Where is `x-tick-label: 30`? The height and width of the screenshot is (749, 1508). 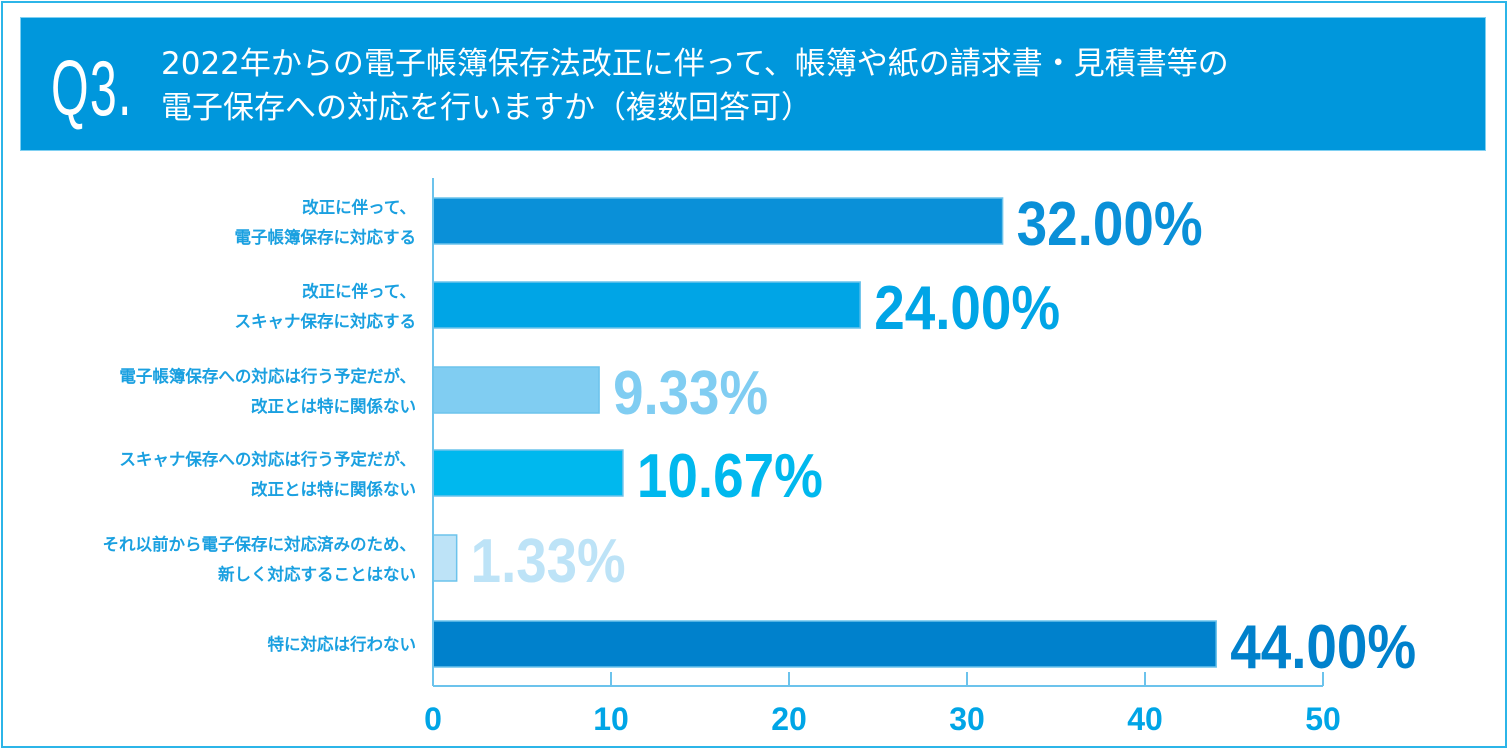 x-tick-label: 30 is located at coordinates (967, 719).